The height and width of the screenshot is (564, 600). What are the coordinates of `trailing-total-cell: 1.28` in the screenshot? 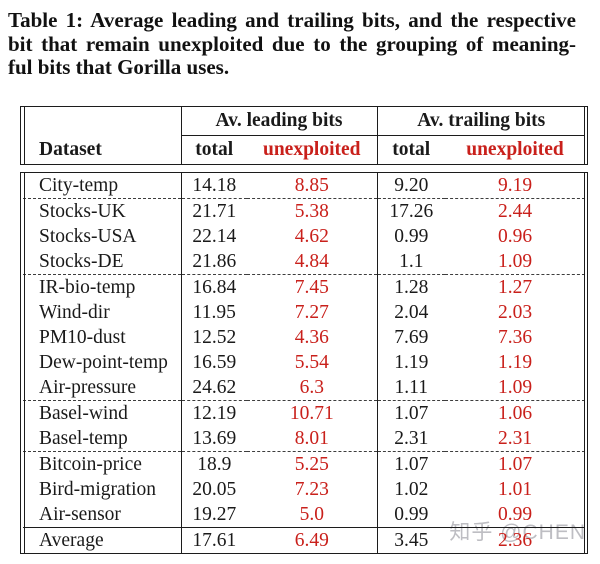 It's located at (410, 287).